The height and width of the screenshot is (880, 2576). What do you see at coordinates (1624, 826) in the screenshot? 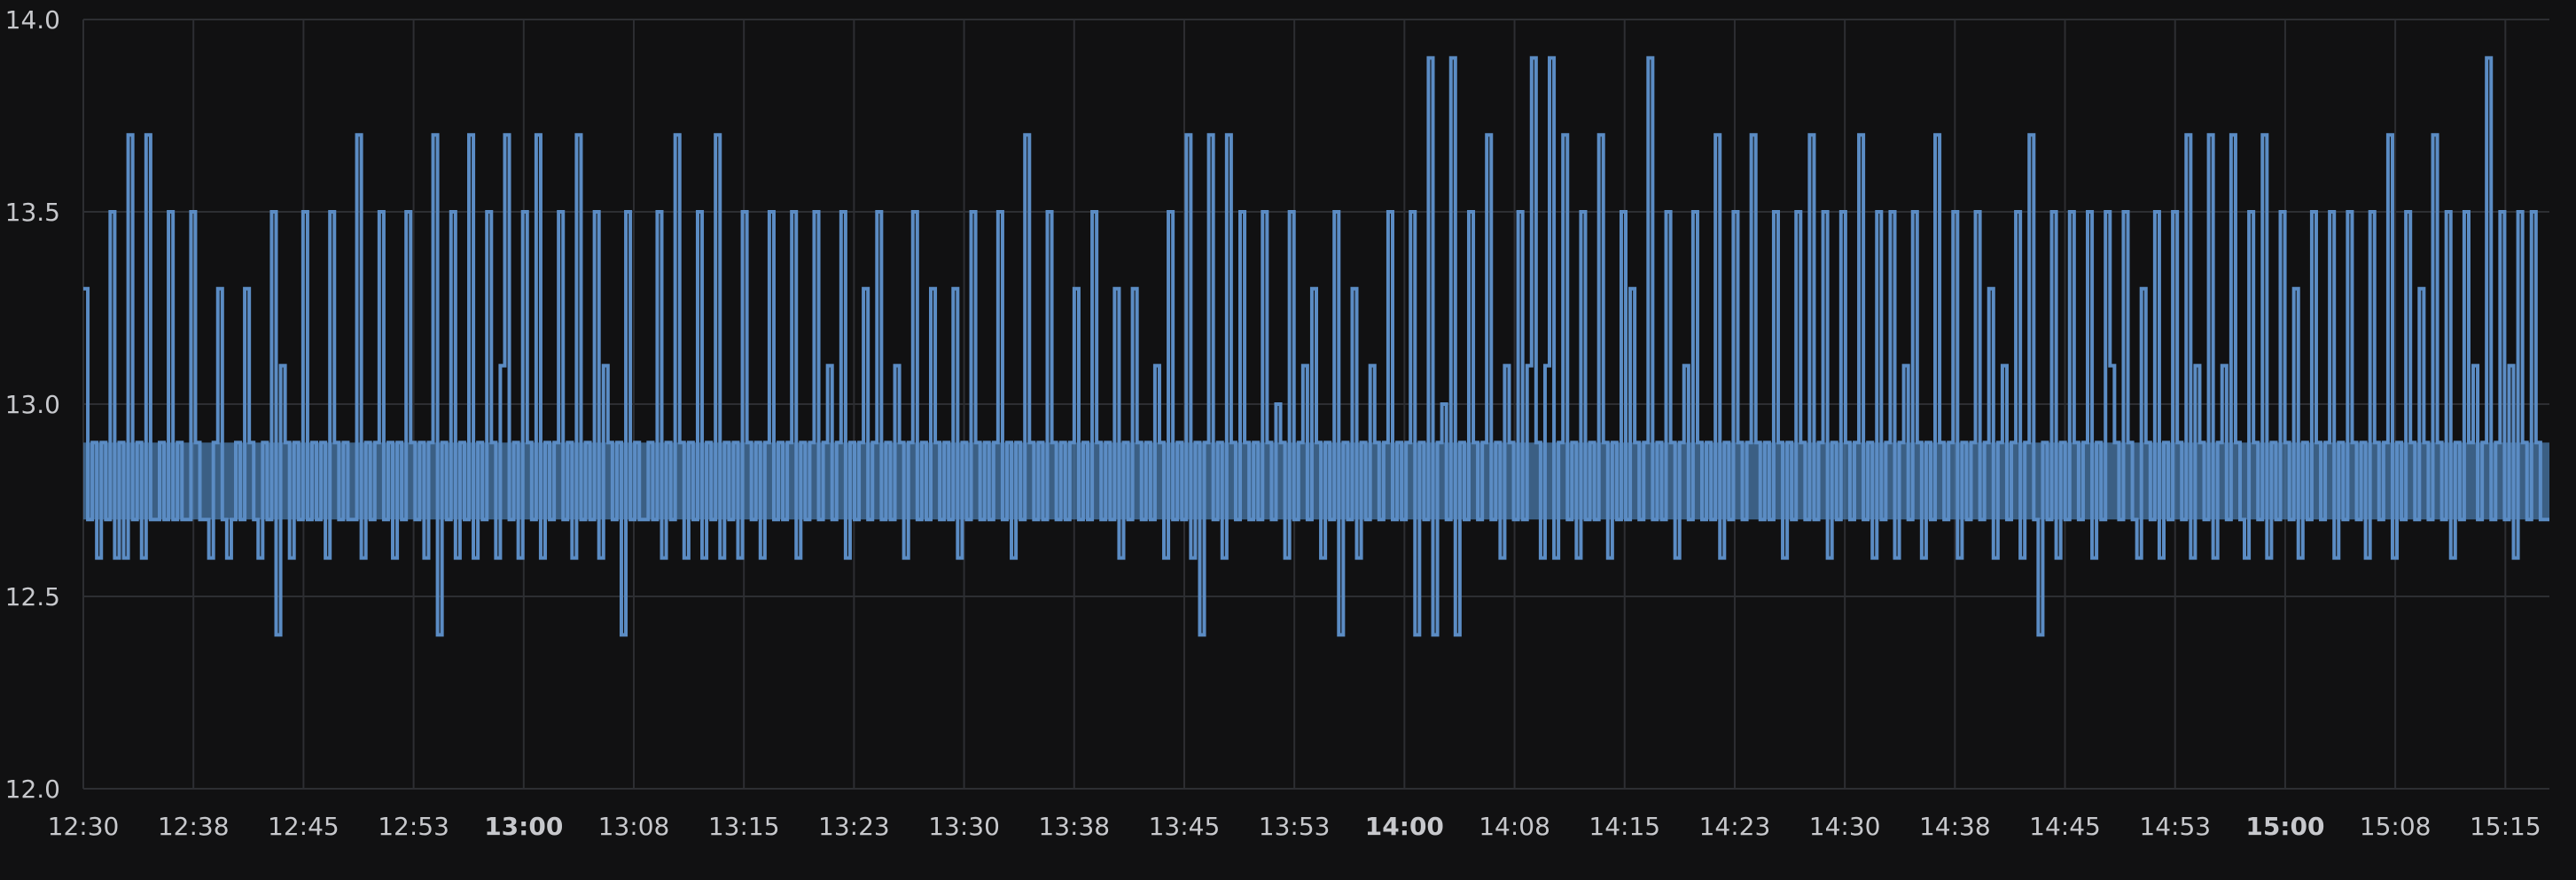
I see `x-tick-label: 14:15` at bounding box center [1624, 826].